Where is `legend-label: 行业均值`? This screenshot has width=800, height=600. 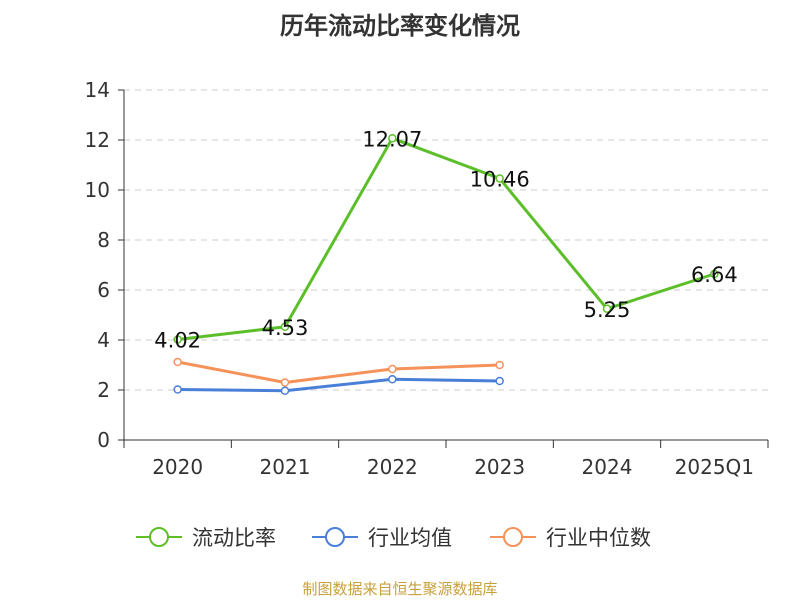
legend-label: 行业均值 is located at coordinates (410, 538).